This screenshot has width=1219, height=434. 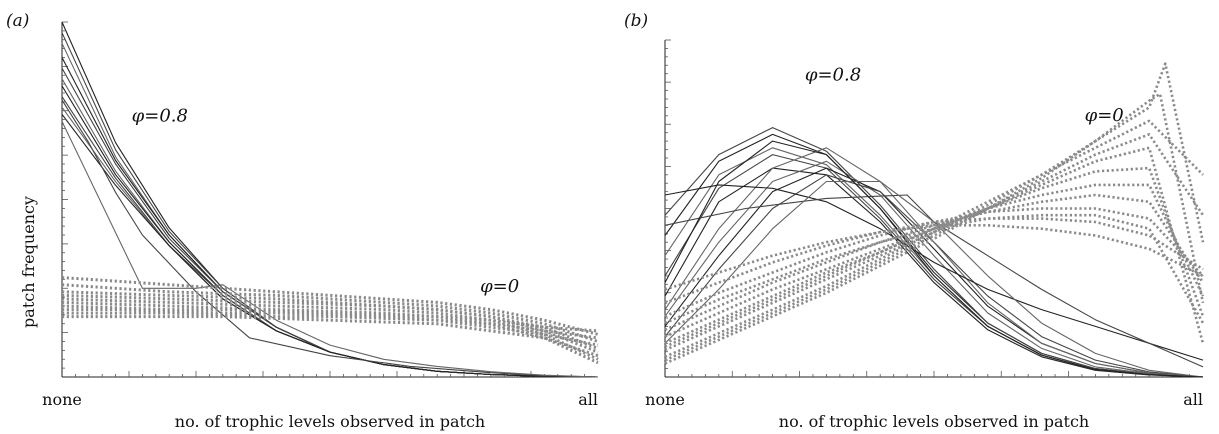 What do you see at coordinates (28, 262) in the screenshot?
I see `y-axis-label-a: patch frequency` at bounding box center [28, 262].